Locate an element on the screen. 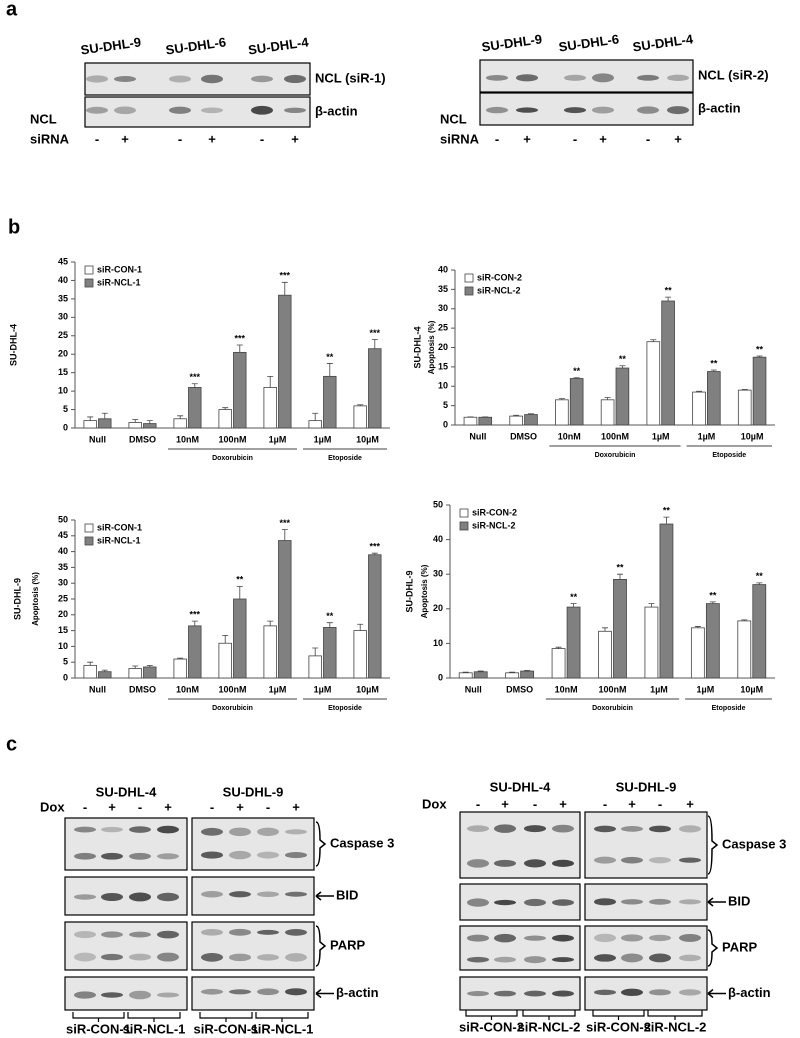  y-tick-label: 35 is located at coordinates (63, 298).